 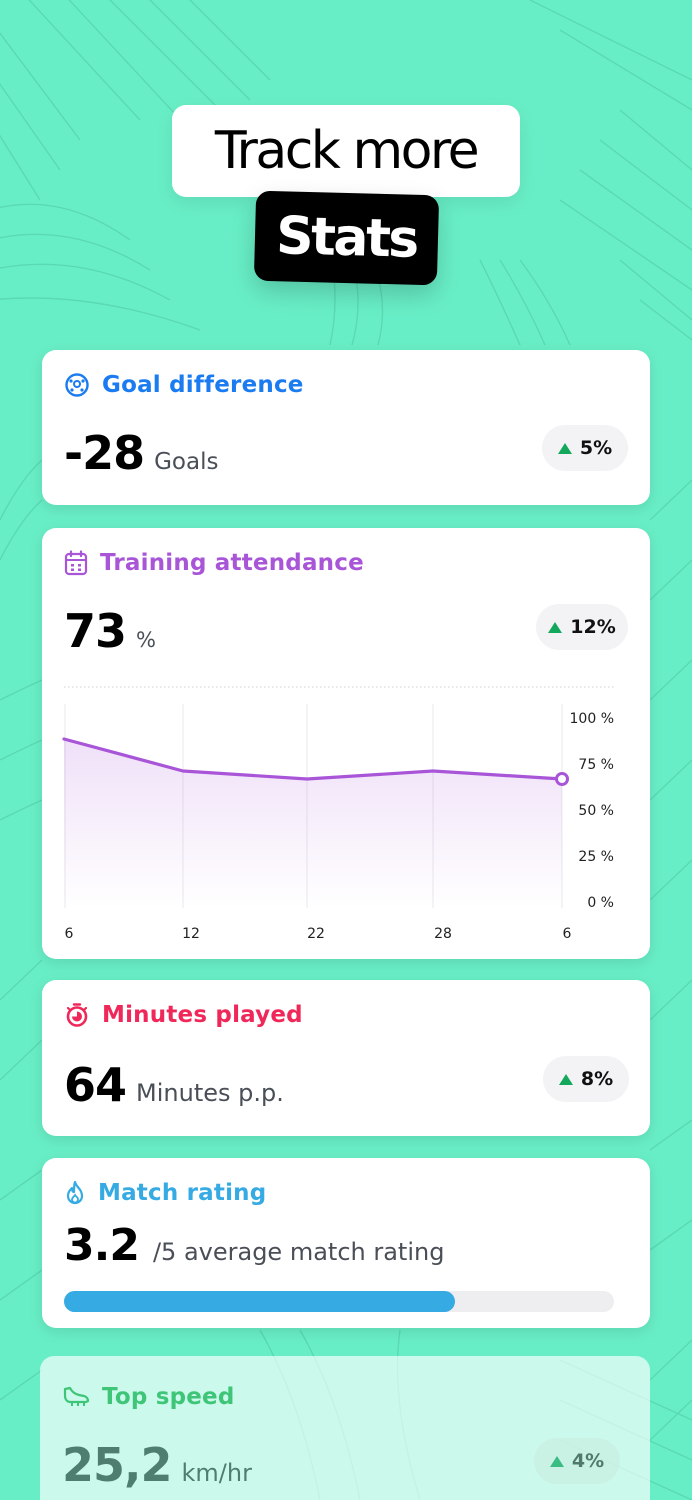 What do you see at coordinates (596, 857) in the screenshot?
I see `svg-text: 25 %` at bounding box center [596, 857].